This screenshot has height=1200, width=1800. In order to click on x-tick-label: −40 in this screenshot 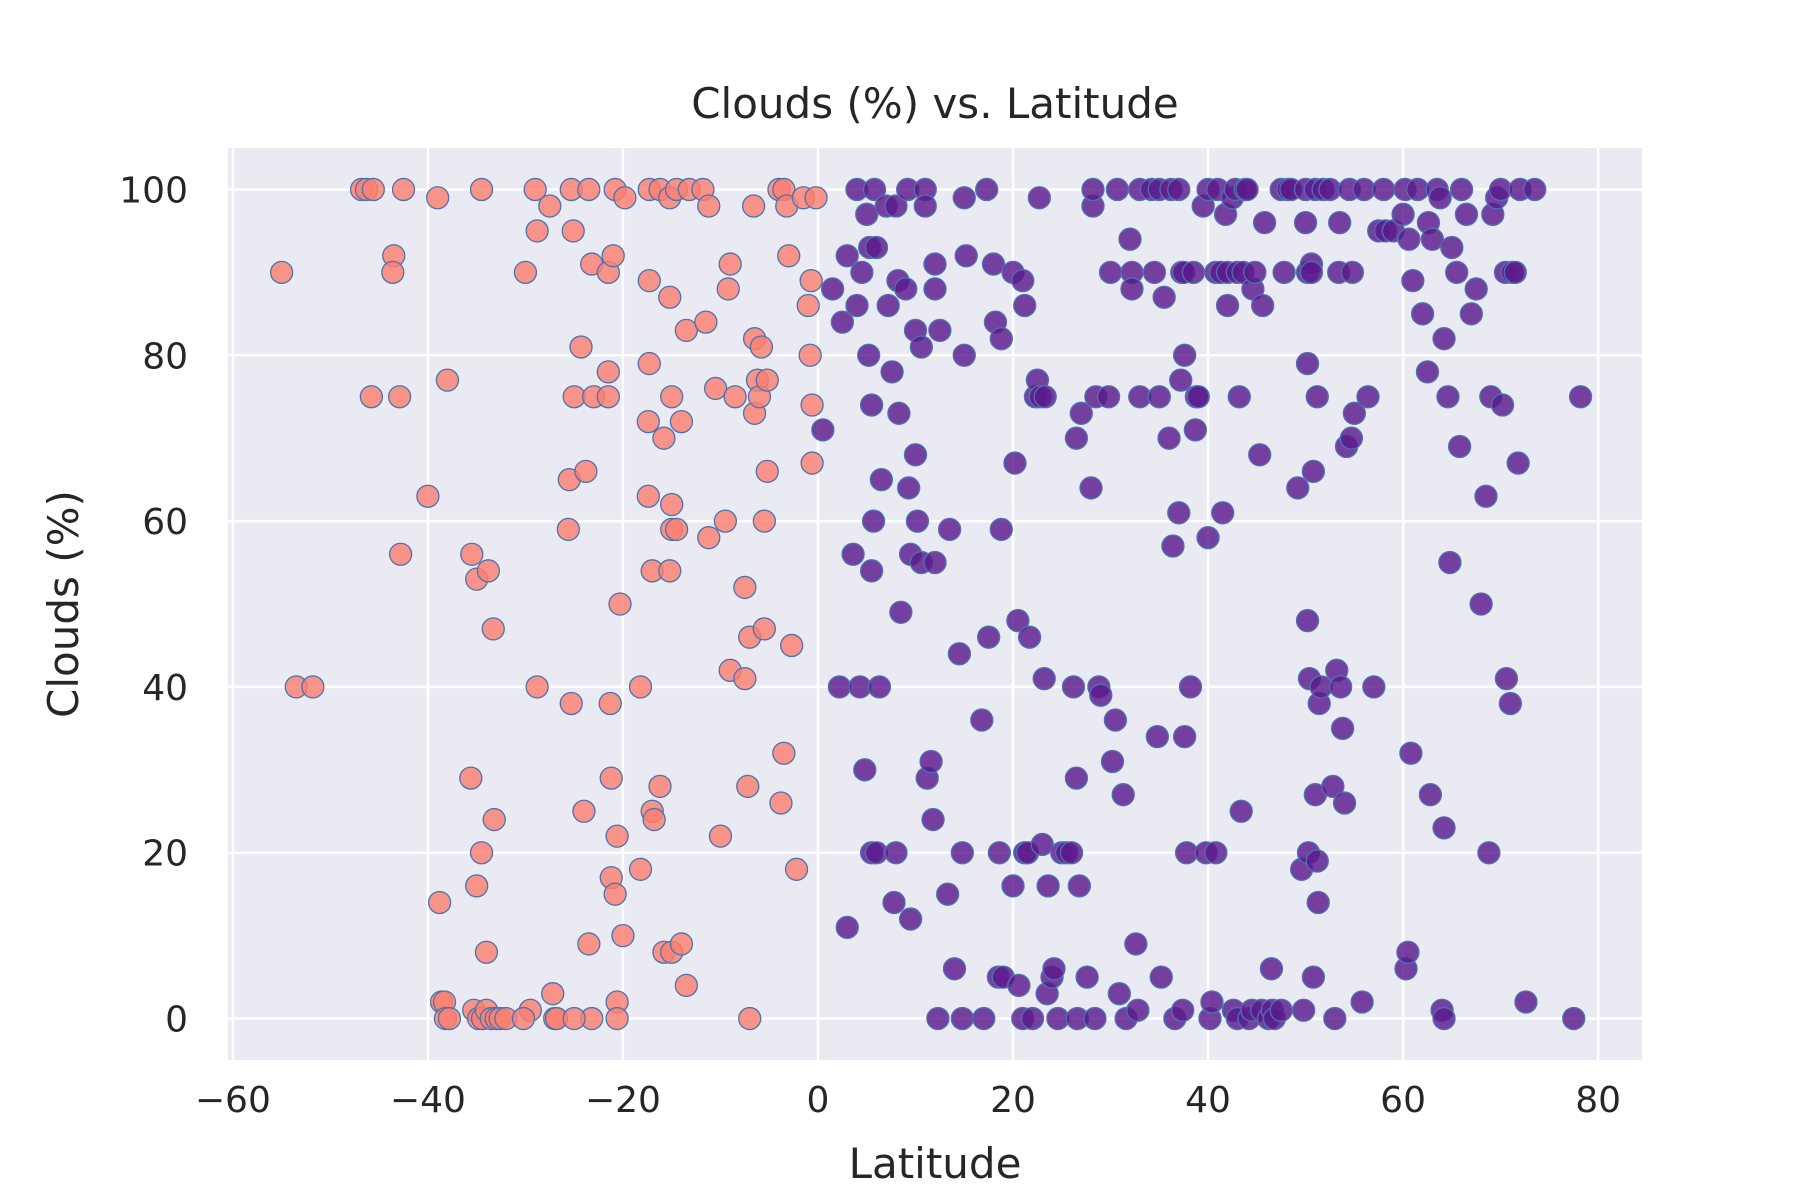, I will do `click(428, 1100)`.